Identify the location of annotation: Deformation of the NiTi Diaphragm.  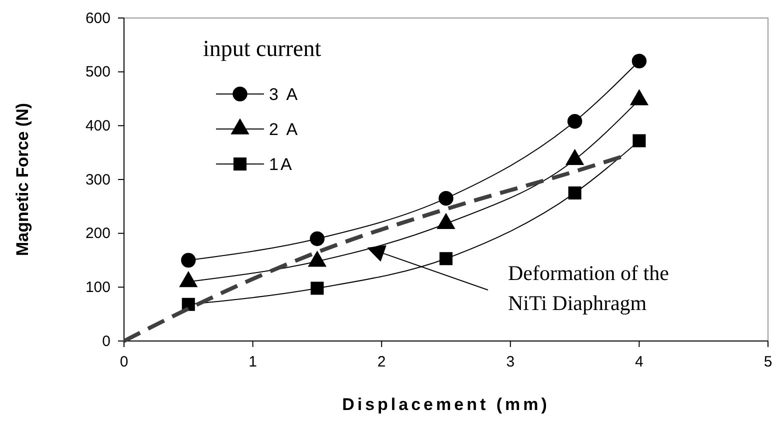
(588, 288).